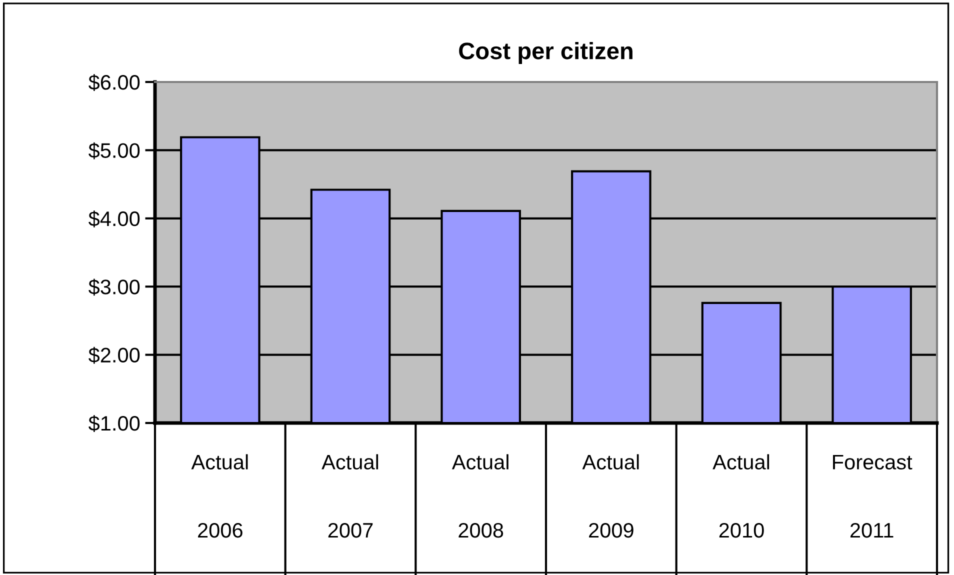  Describe the element at coordinates (114, 151) in the screenshot. I see `y-tick-label: $5.00` at that location.